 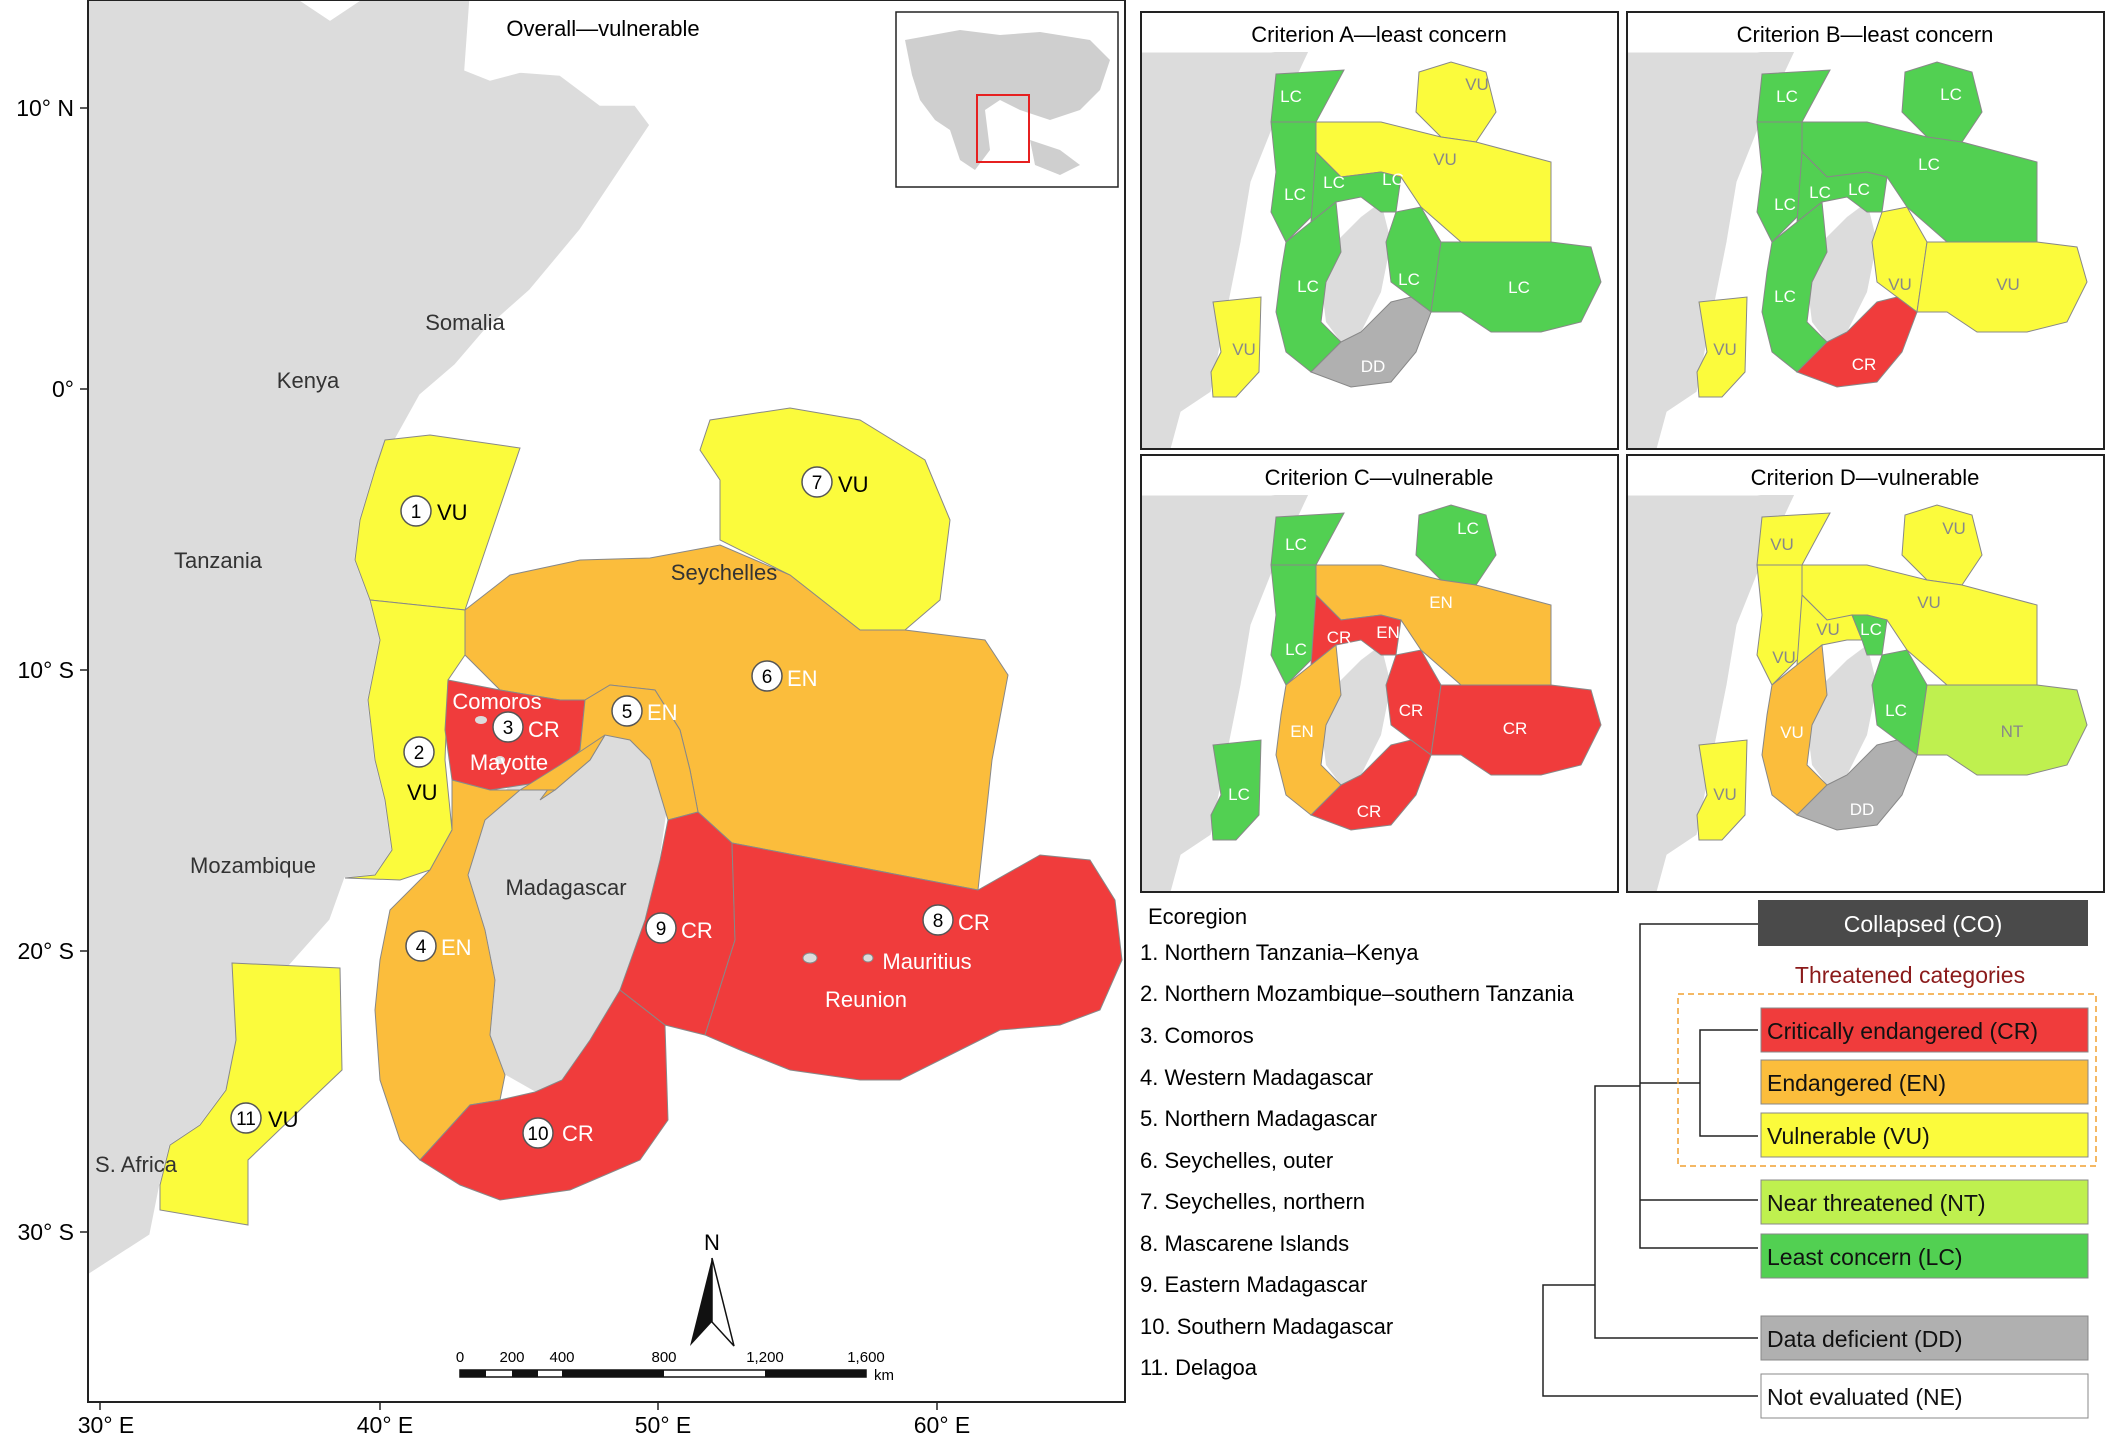 I want to click on region-marker-6: 6 EN, so click(x=784, y=676).